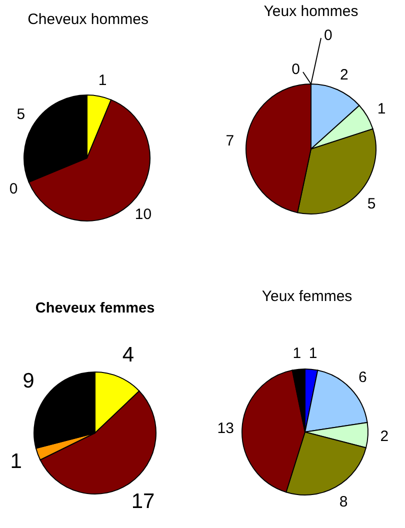 The image size is (405, 528). Describe the element at coordinates (311, 11) in the screenshot. I see `chart-title: Yeux hommes` at that location.